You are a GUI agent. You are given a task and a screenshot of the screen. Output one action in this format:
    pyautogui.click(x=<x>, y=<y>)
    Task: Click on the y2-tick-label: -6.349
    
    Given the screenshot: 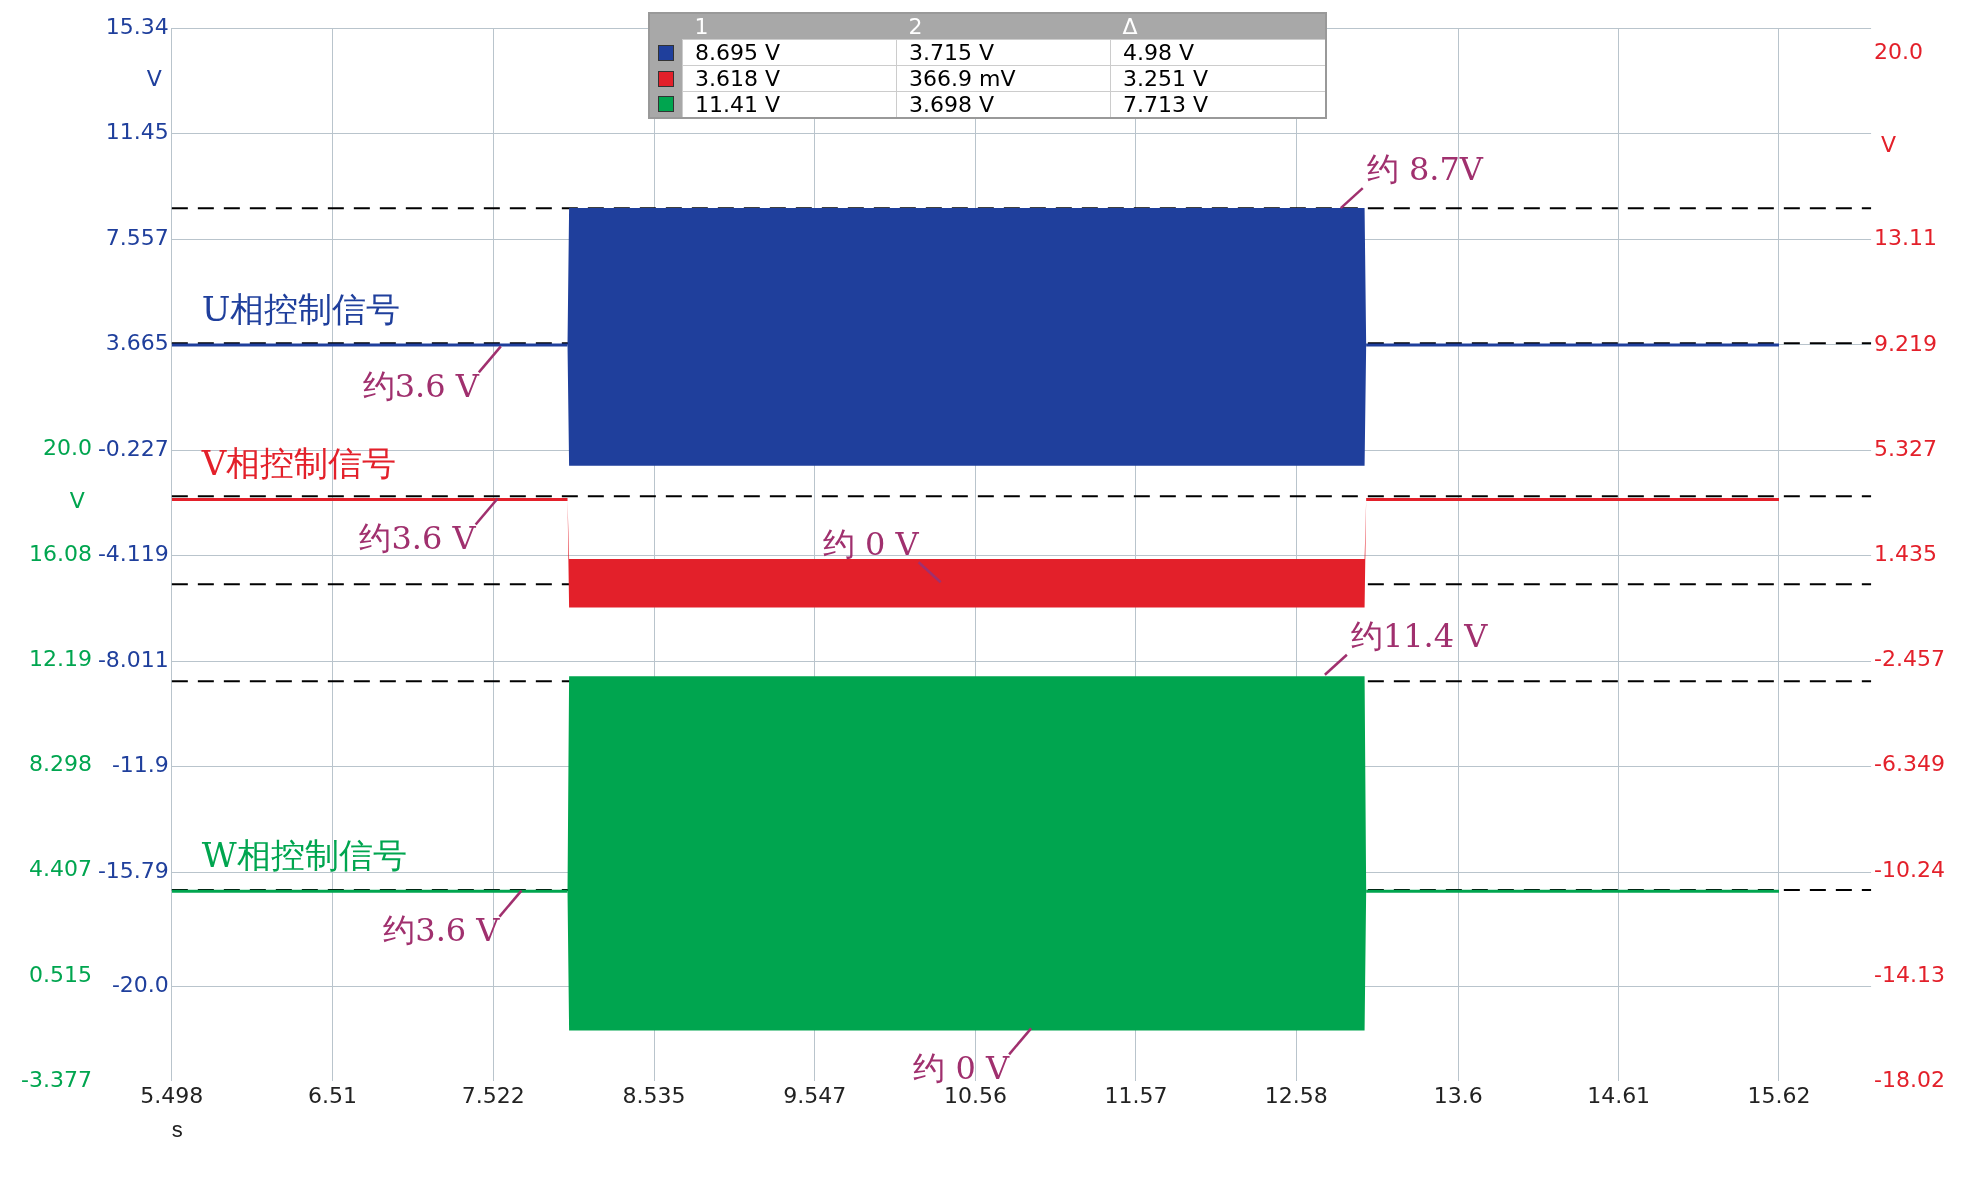 What is the action you would take?
    pyautogui.click(x=1909, y=764)
    